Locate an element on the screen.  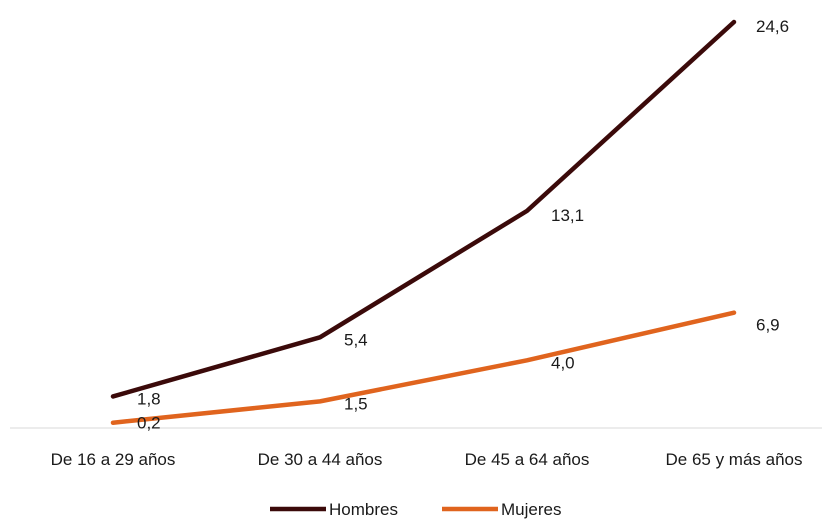
data-label-mujeres-3: 6,9 is located at coordinates (768, 325).